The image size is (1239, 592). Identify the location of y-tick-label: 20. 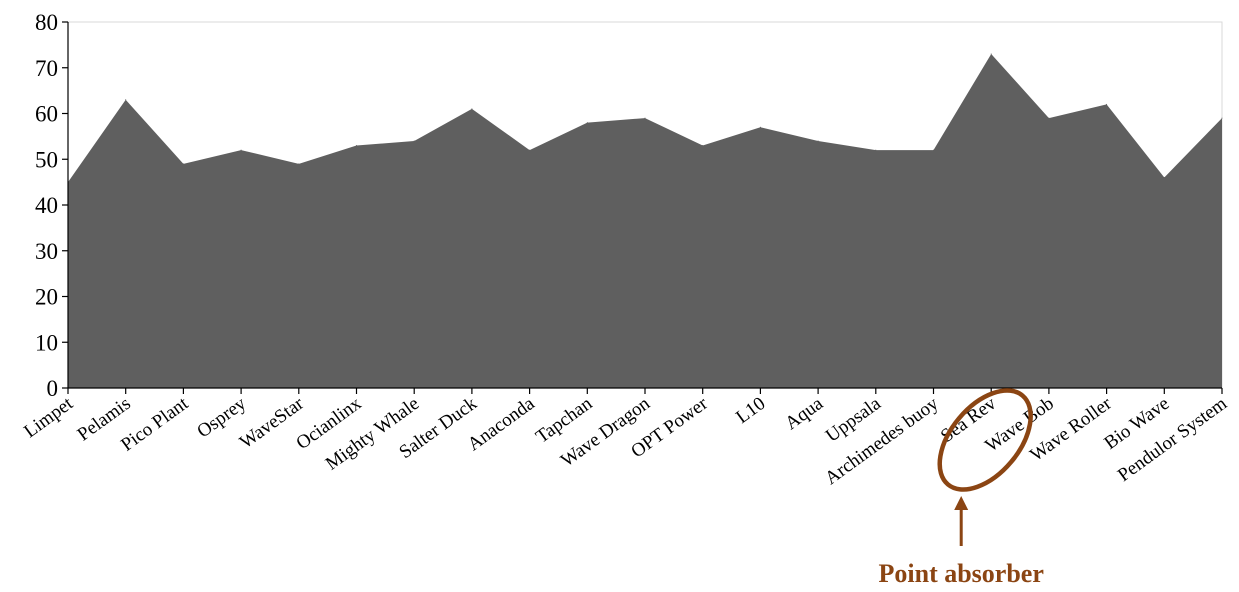
(46, 297).